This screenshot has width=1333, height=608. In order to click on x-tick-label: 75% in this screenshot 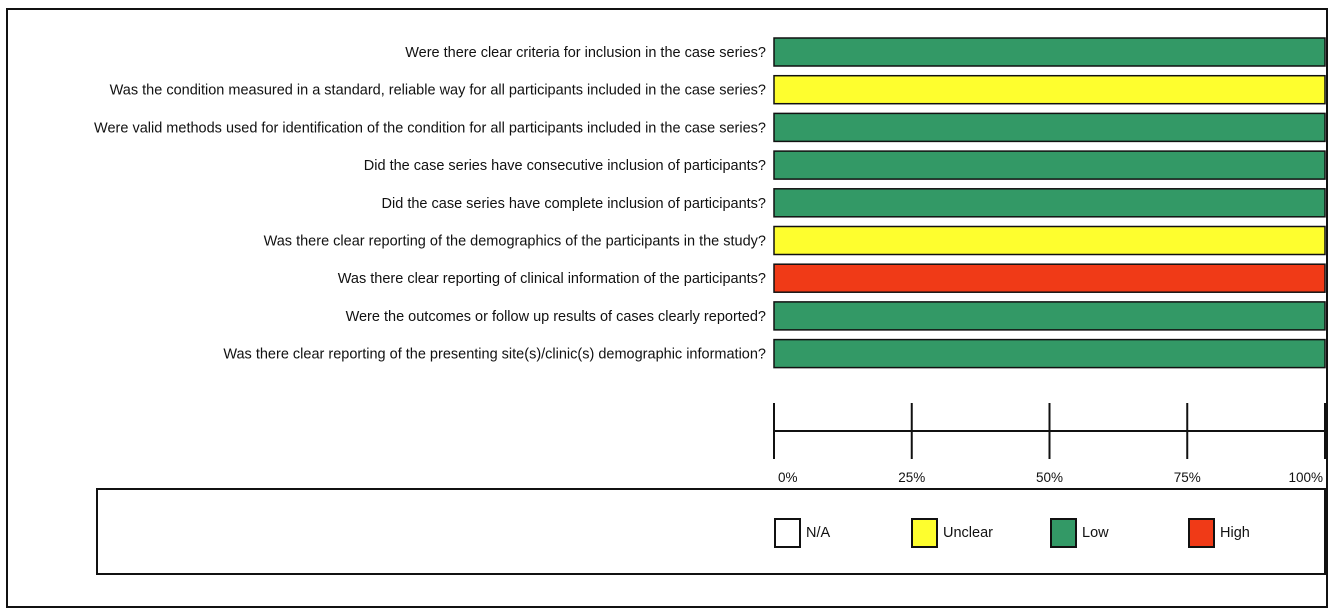, I will do `click(1187, 477)`.